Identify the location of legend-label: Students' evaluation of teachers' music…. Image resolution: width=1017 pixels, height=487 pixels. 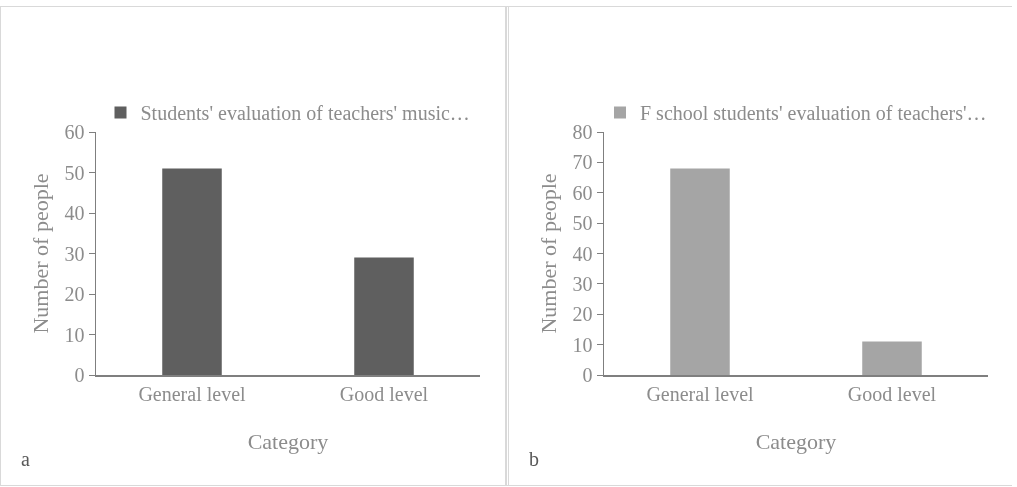
(305, 113).